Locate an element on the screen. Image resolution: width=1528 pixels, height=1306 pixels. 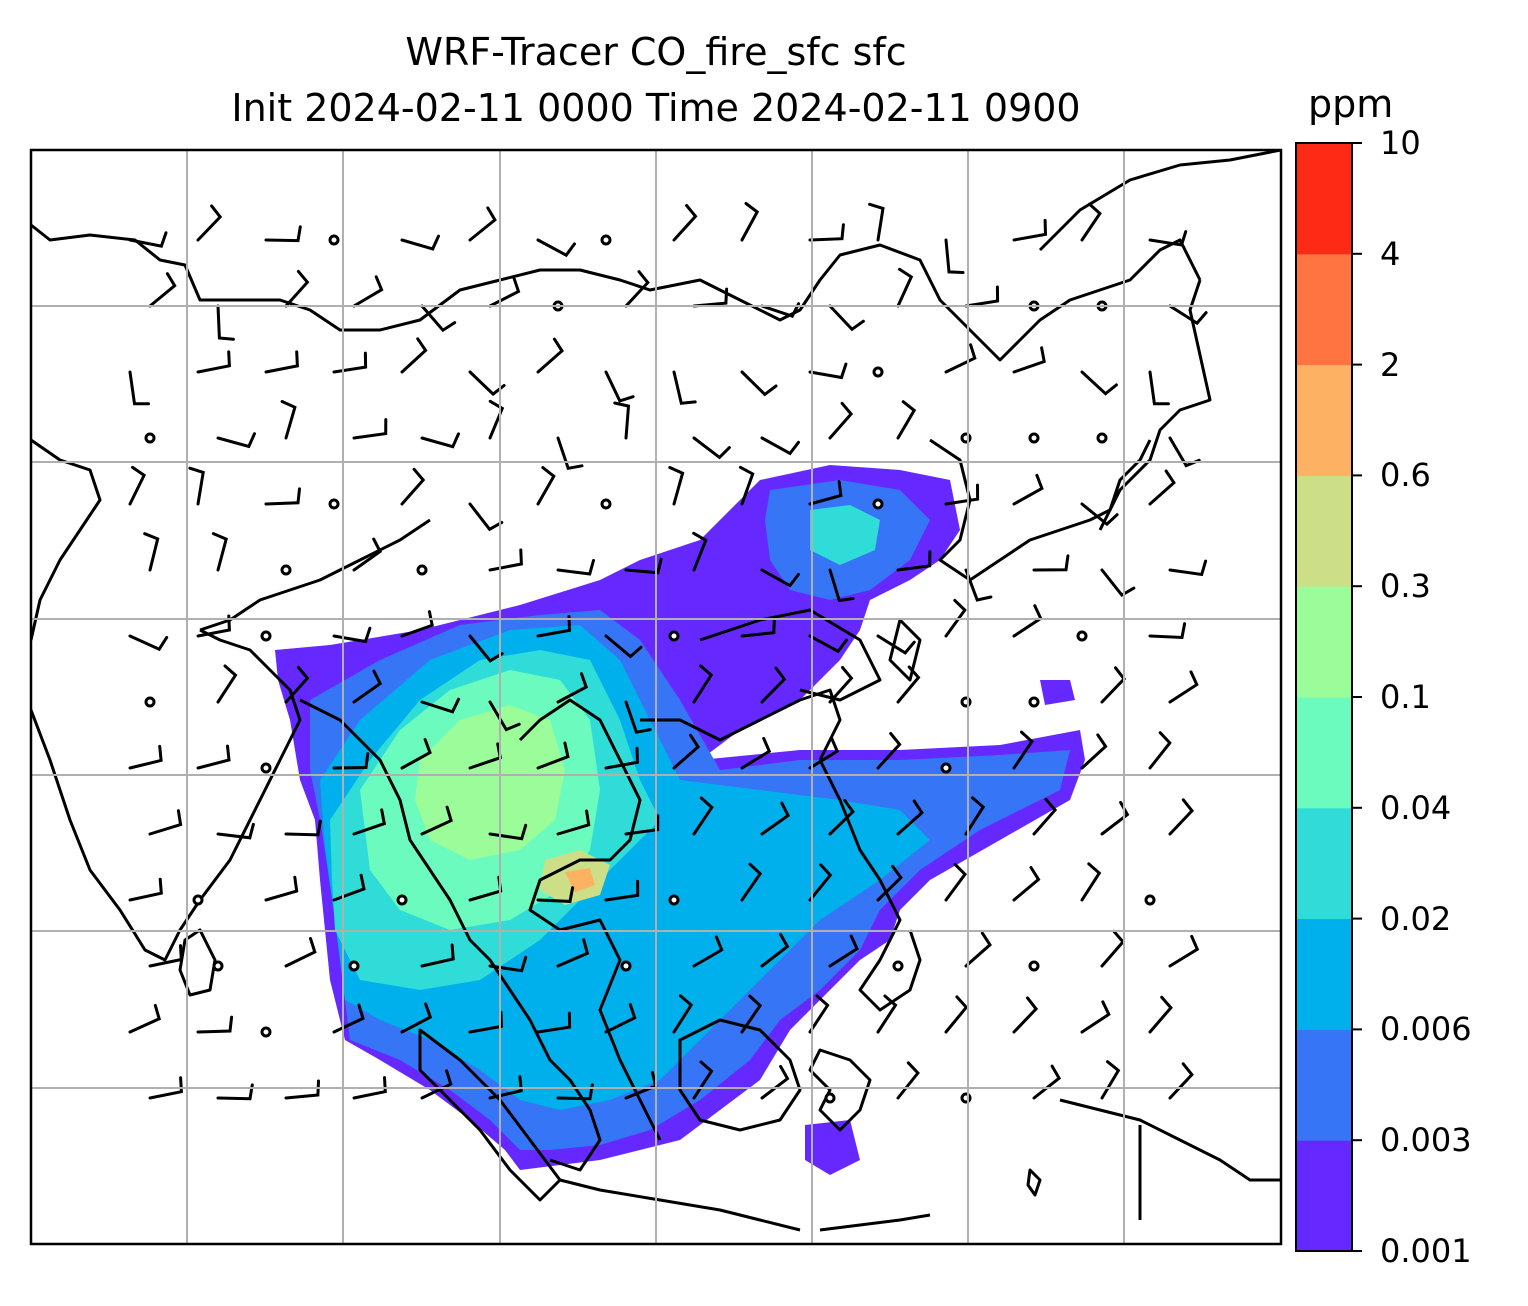
coast-lesser-islands is located at coordinates (1034, 1182).